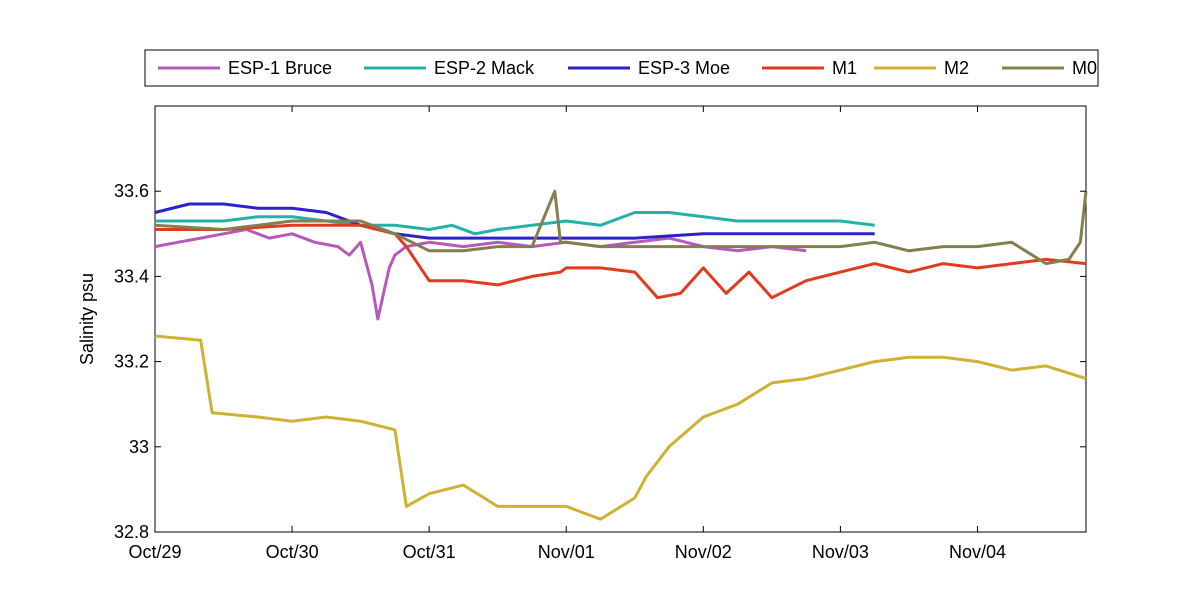 This screenshot has height=600, width=1200. What do you see at coordinates (1084, 68) in the screenshot?
I see `legend-label-6: M0` at bounding box center [1084, 68].